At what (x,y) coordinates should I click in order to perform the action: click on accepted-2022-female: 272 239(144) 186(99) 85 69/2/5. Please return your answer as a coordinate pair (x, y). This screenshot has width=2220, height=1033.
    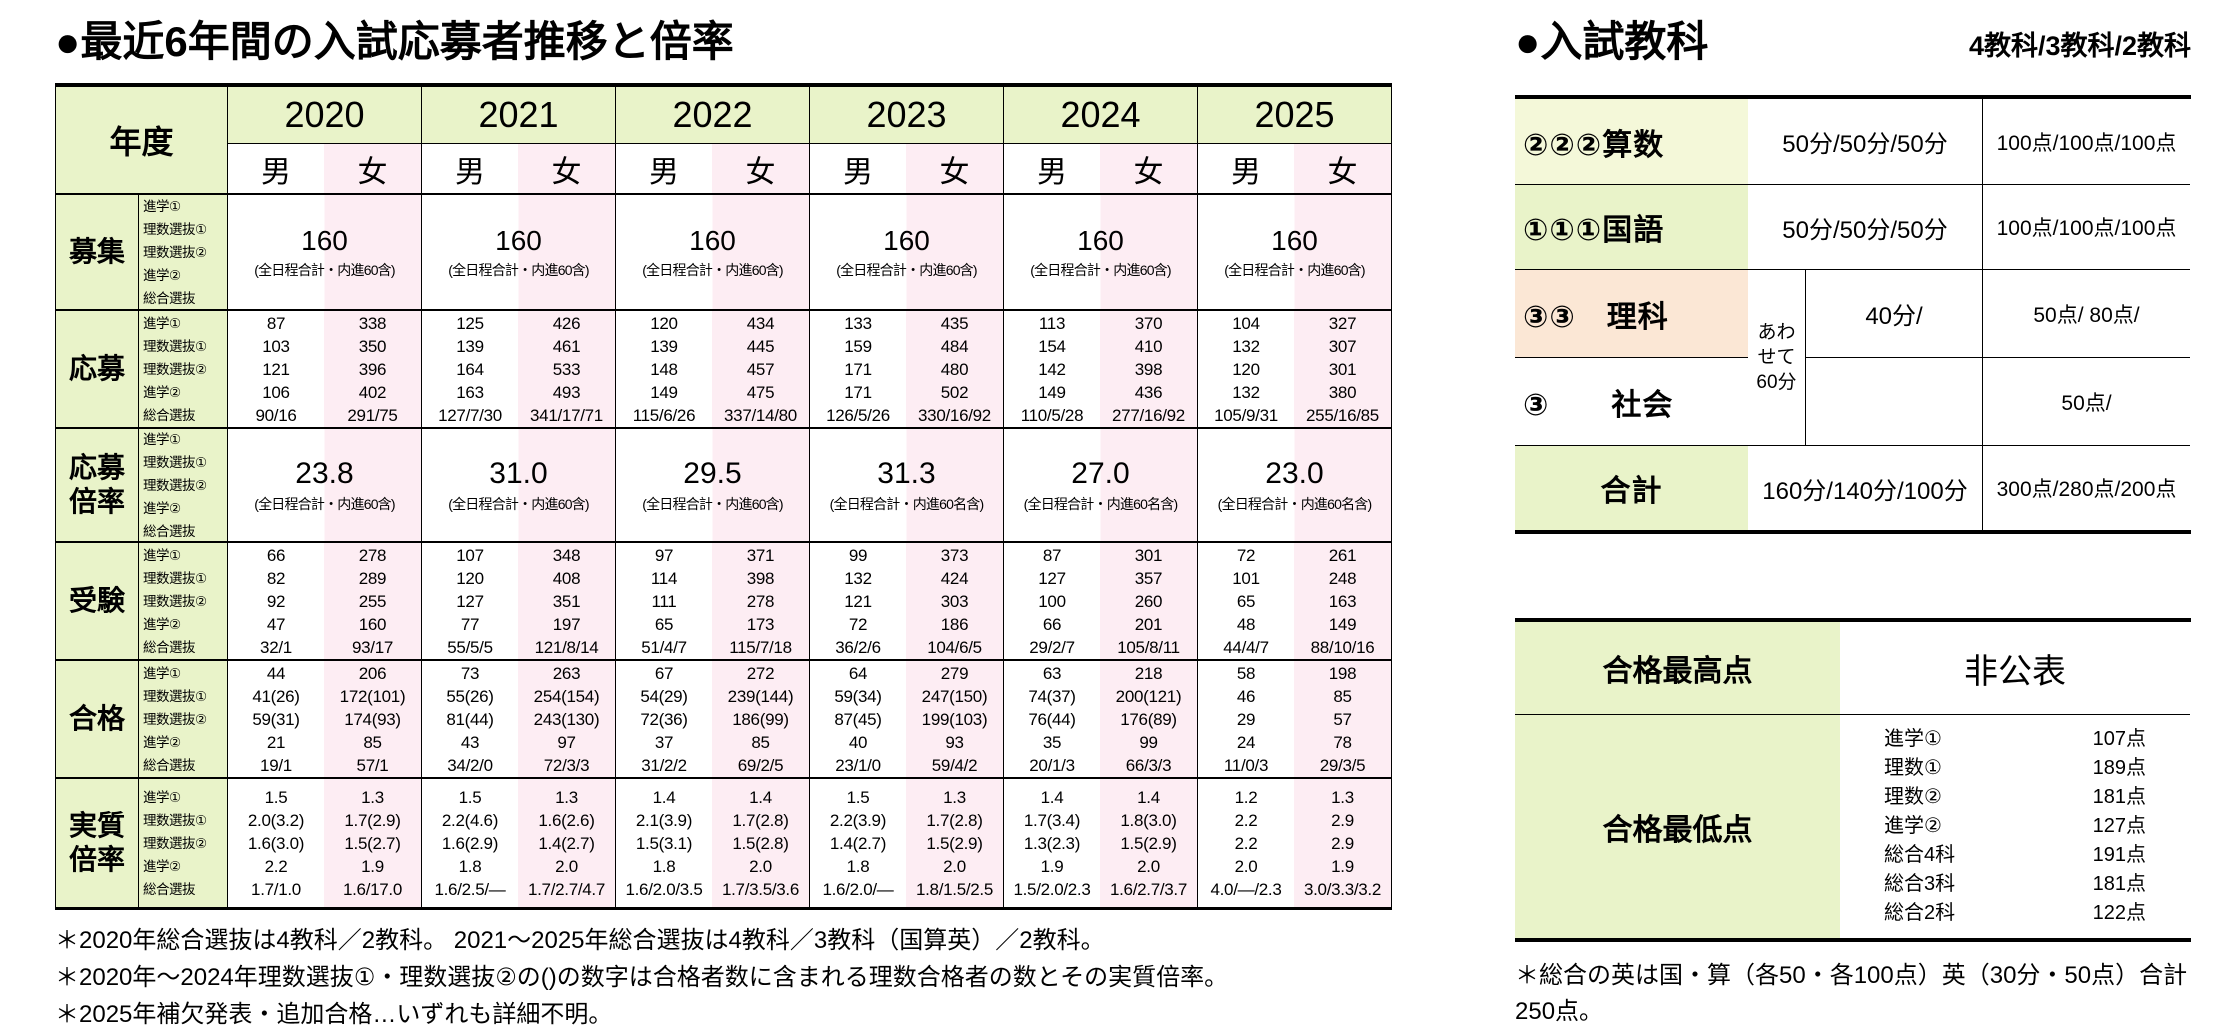
    Looking at the image, I should click on (760, 718).